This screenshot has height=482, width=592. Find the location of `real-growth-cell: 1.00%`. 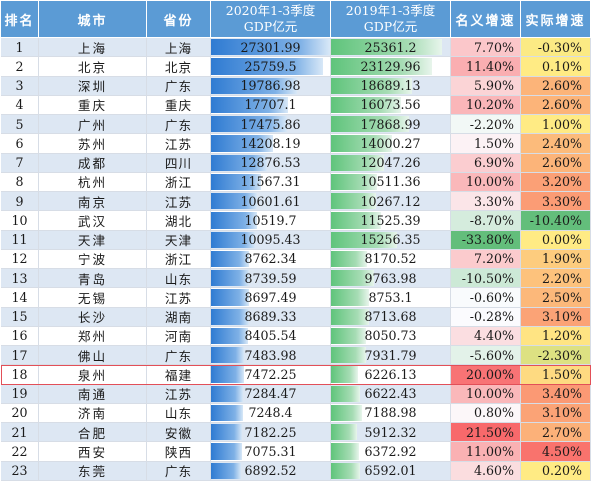

real-growth-cell: 1.00% is located at coordinates (556, 125).